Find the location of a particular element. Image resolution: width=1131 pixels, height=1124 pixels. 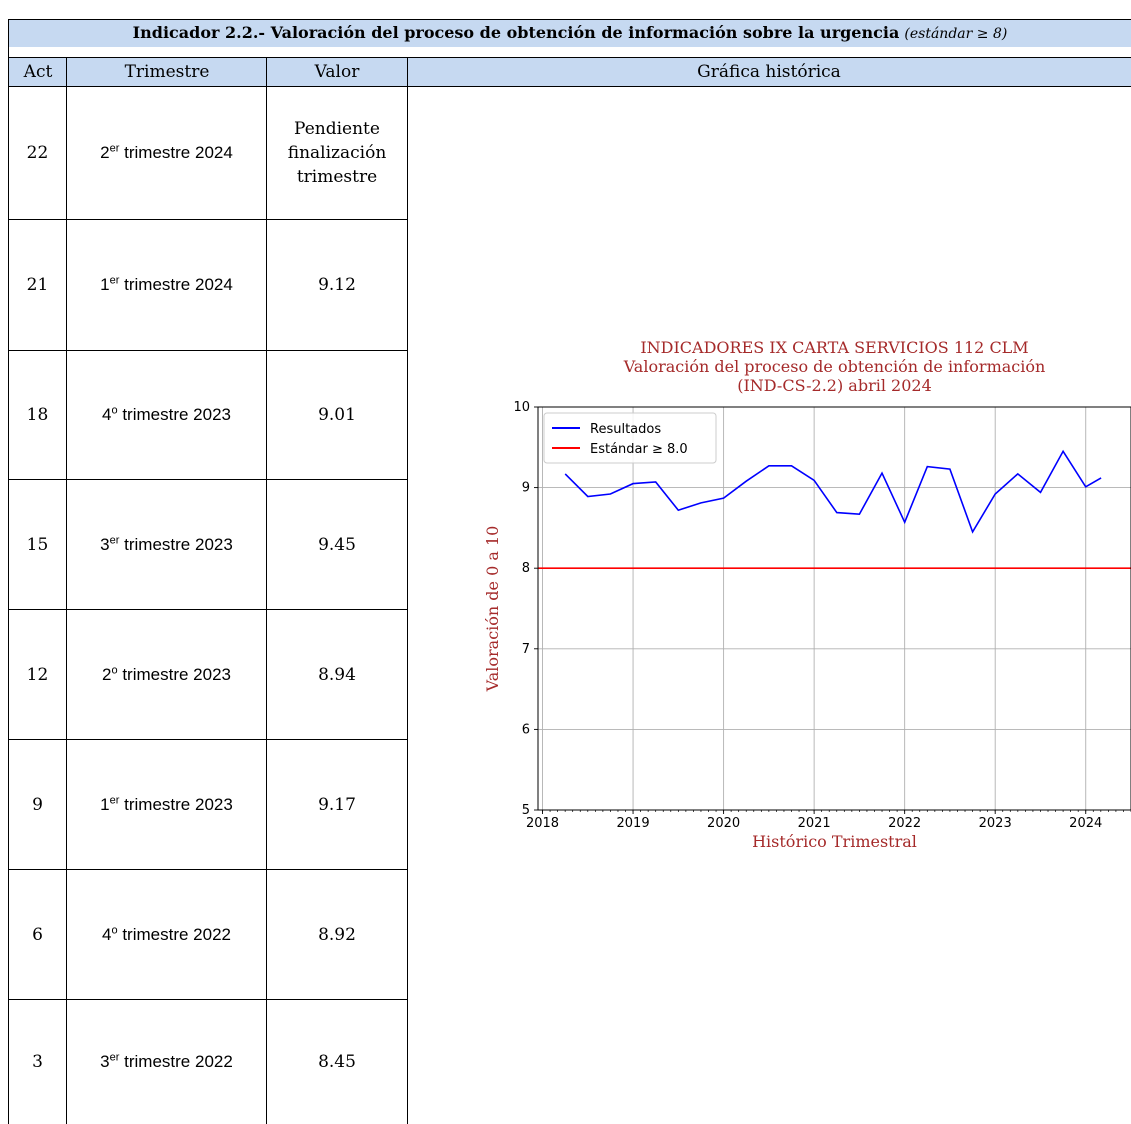

x-tick-label: 2024 is located at coordinates (1085, 823).